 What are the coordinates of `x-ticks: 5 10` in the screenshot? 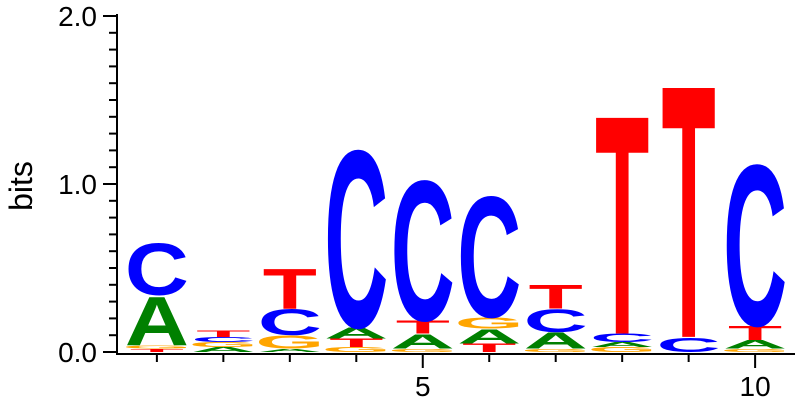 It's located at (464, 378).